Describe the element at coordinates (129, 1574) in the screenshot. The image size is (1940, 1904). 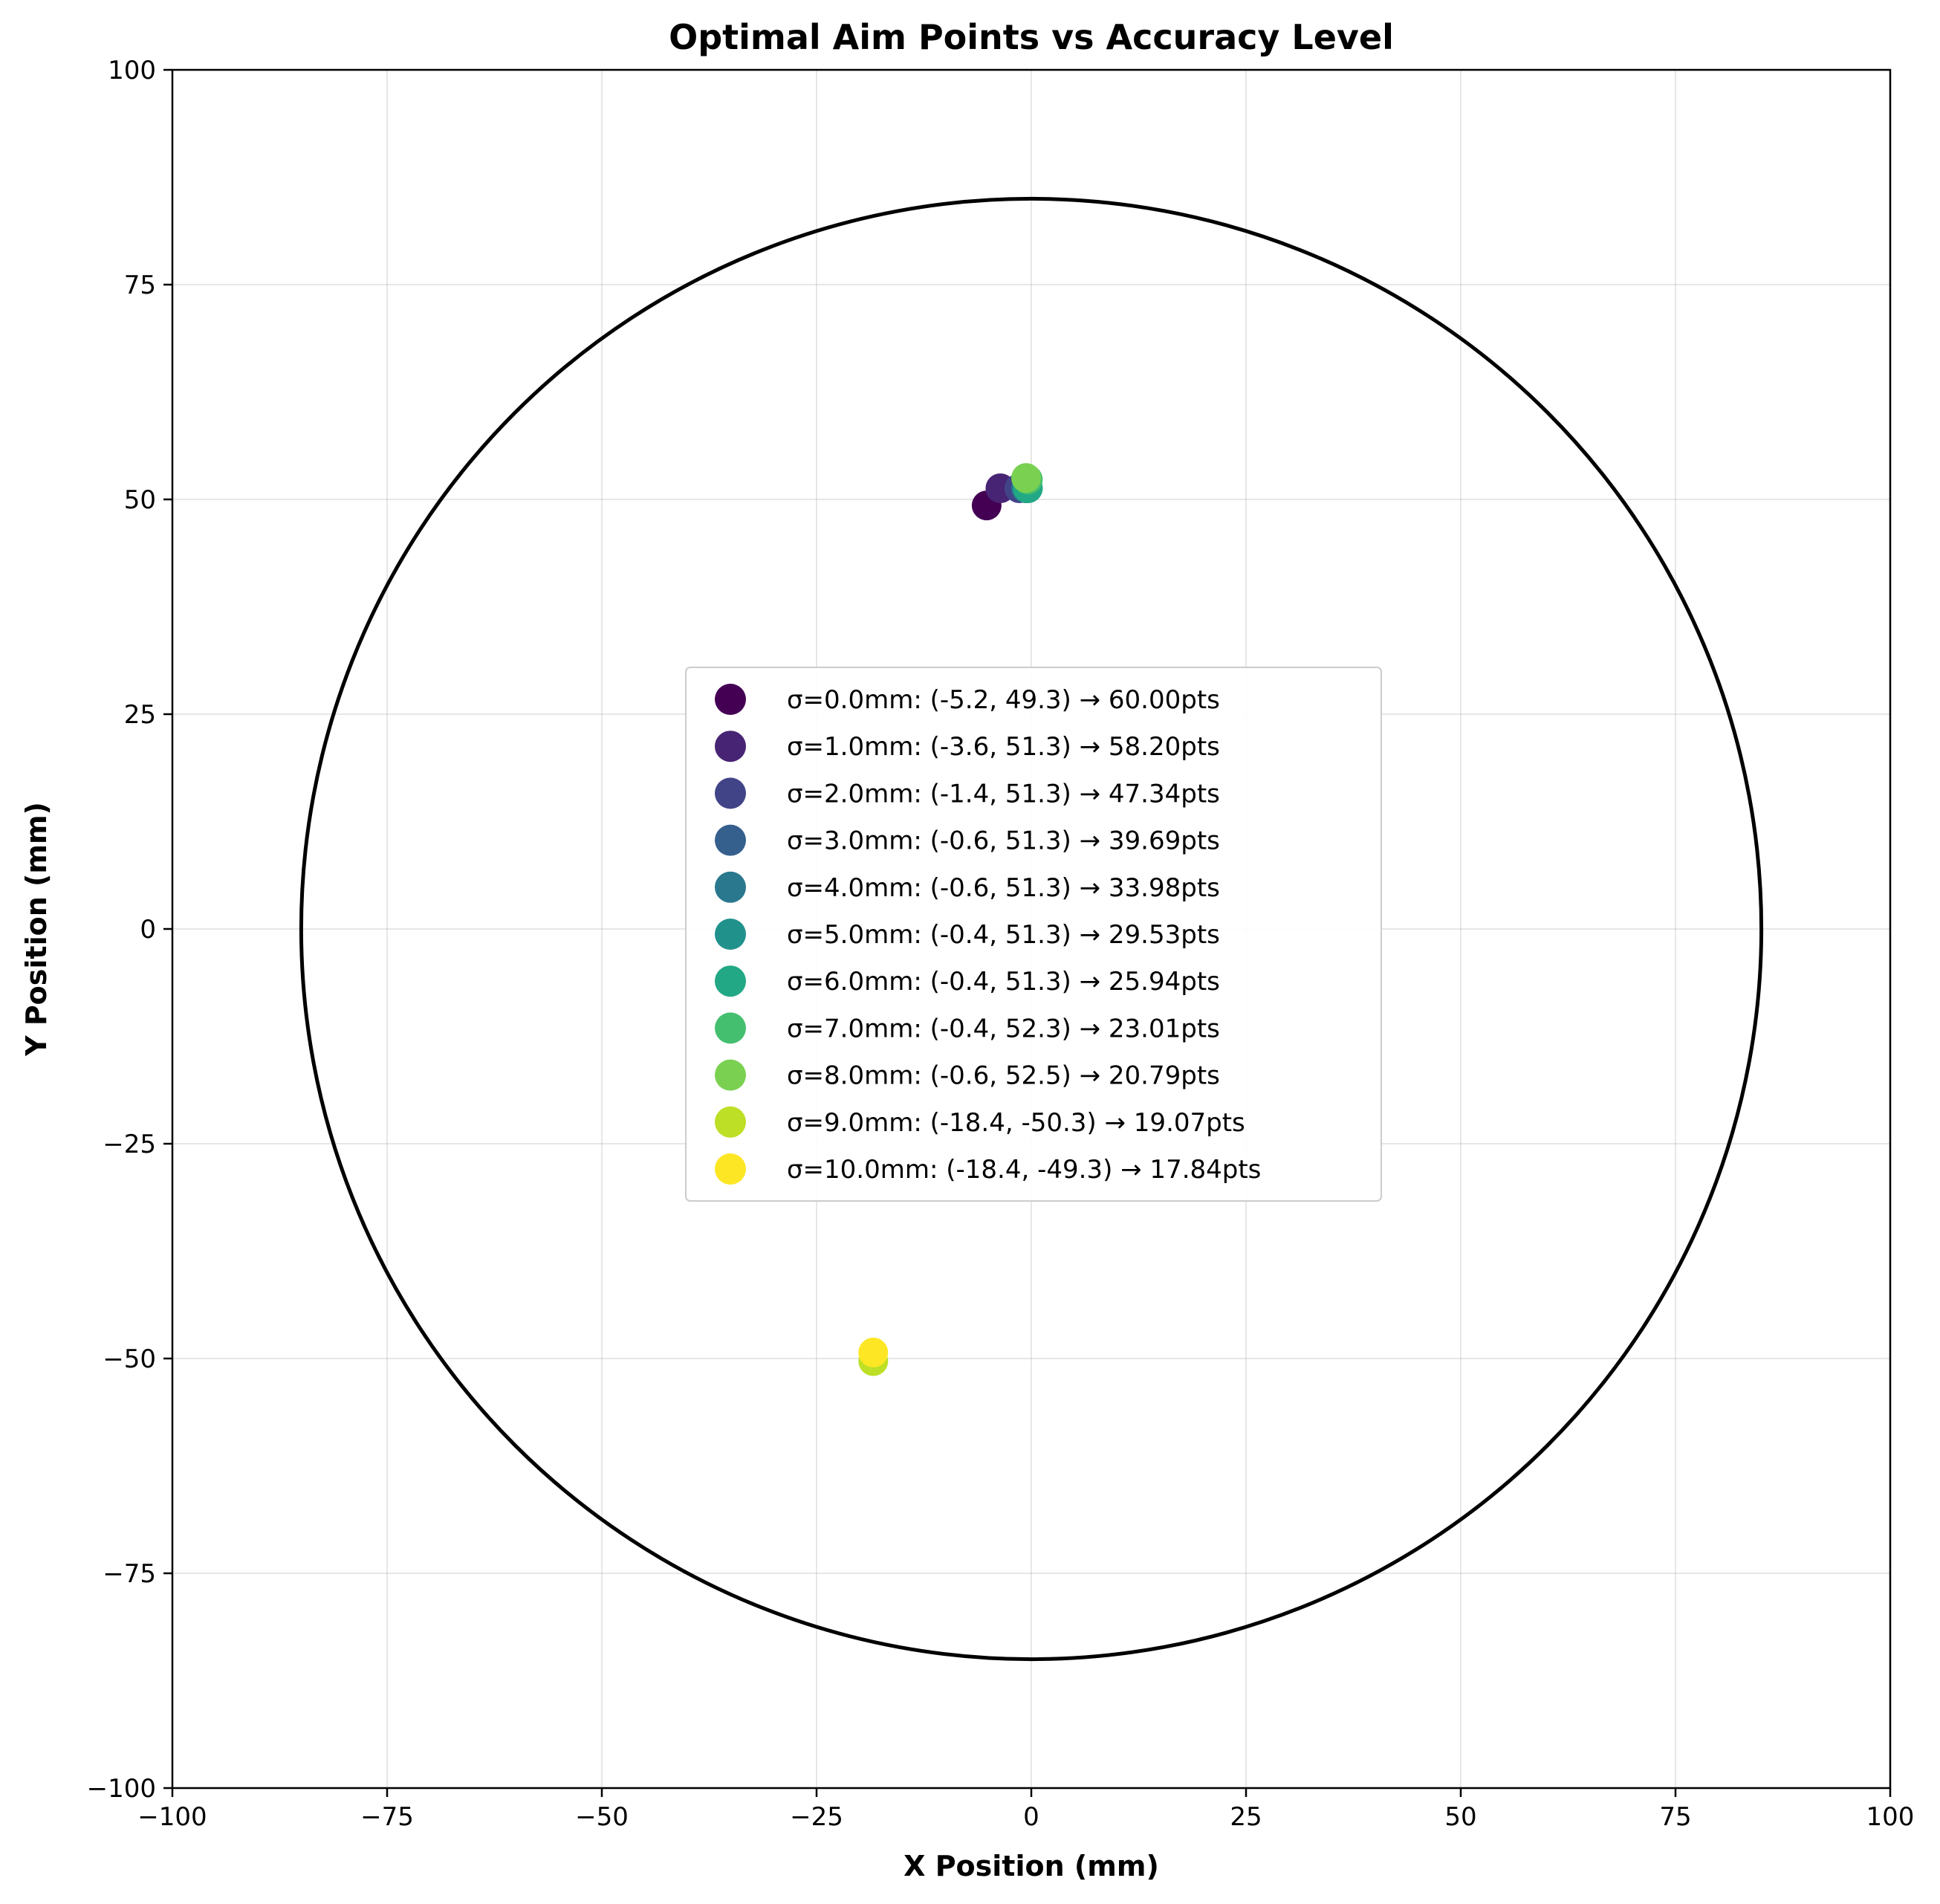
I see `y-tick-label-1: −75` at that location.